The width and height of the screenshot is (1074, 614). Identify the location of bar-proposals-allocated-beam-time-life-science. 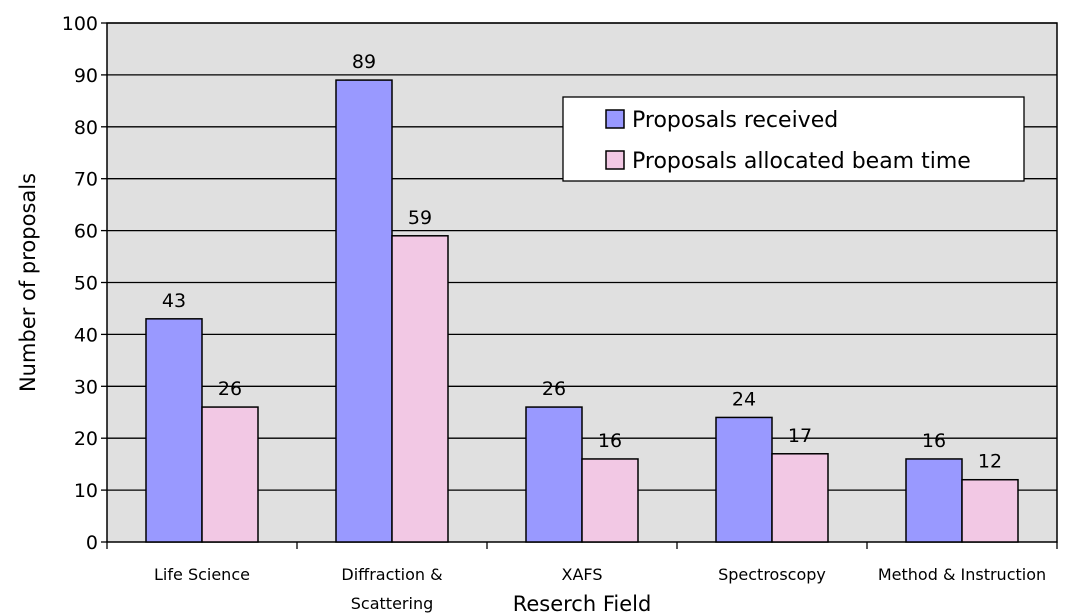
(230, 474).